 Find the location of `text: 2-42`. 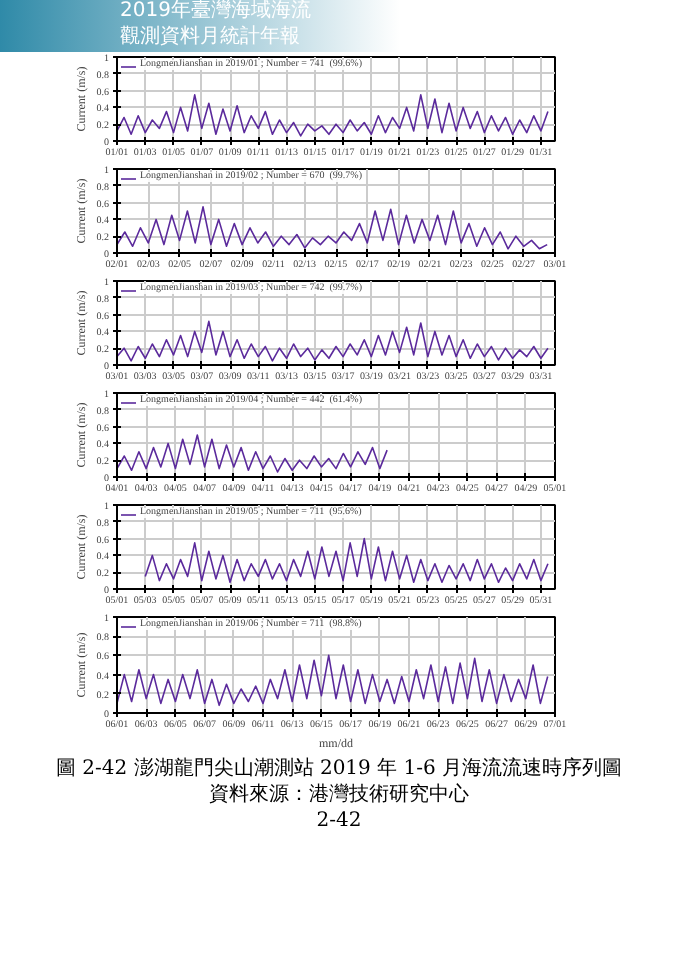

text: 2-42 is located at coordinates (339, 821).